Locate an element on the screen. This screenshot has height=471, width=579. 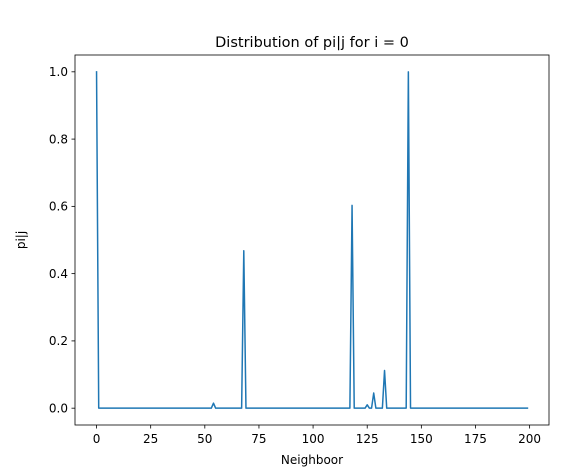
y-axis-label: pi|j is located at coordinates (21, 240).